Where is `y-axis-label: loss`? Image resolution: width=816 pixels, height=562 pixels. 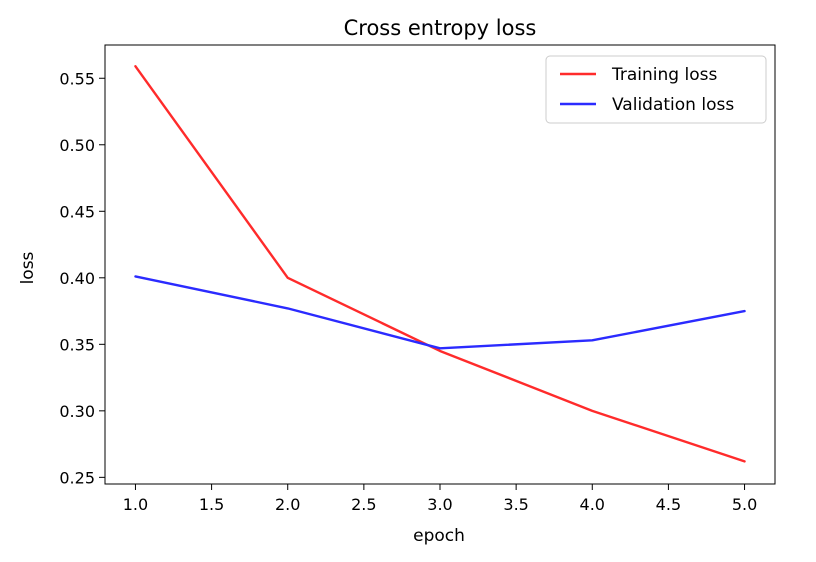
y-axis-label: loss is located at coordinates (28, 267).